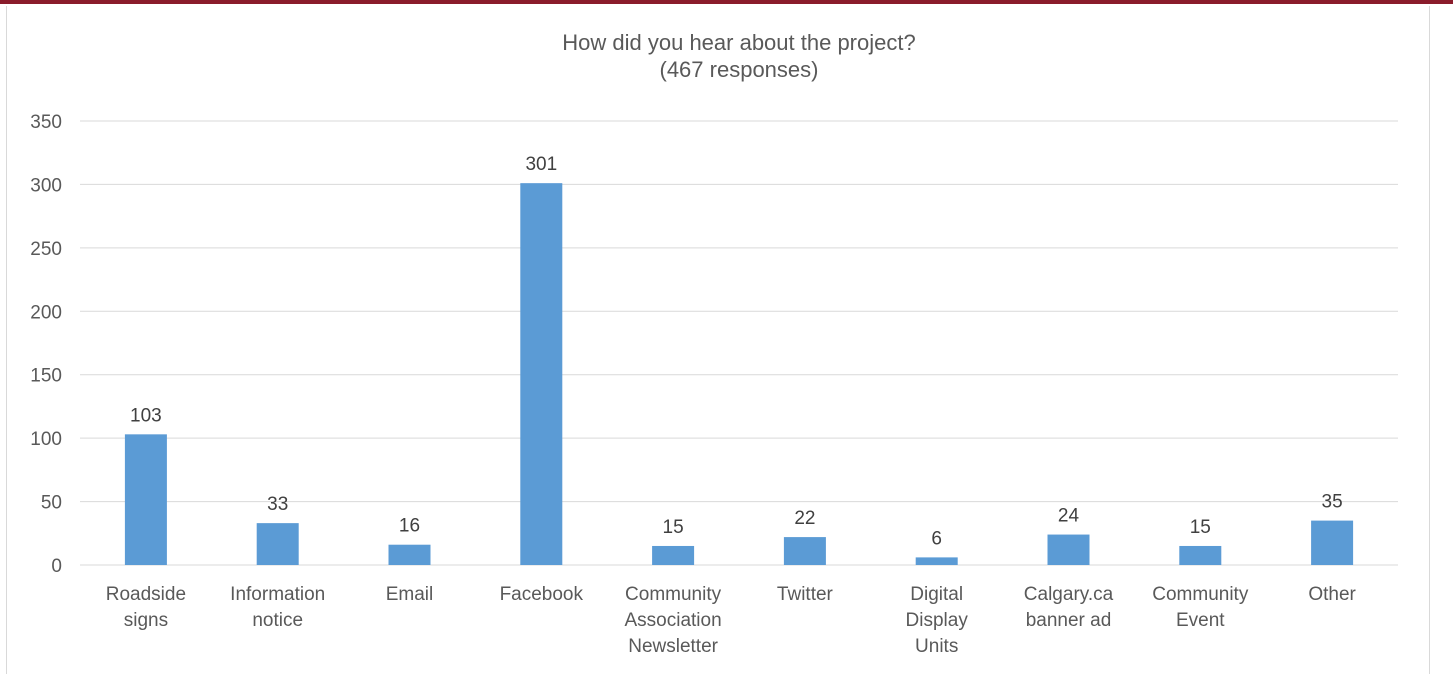  I want to click on data-label-7: 24, so click(1069, 516).